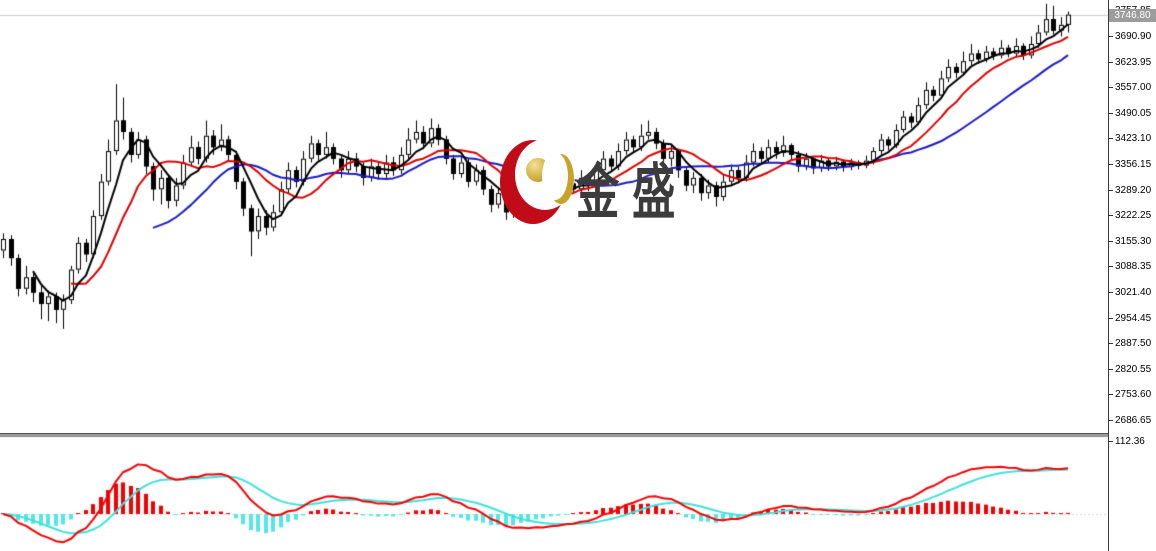  I want to click on axis-tick-label: 2820.55, so click(1133, 369).